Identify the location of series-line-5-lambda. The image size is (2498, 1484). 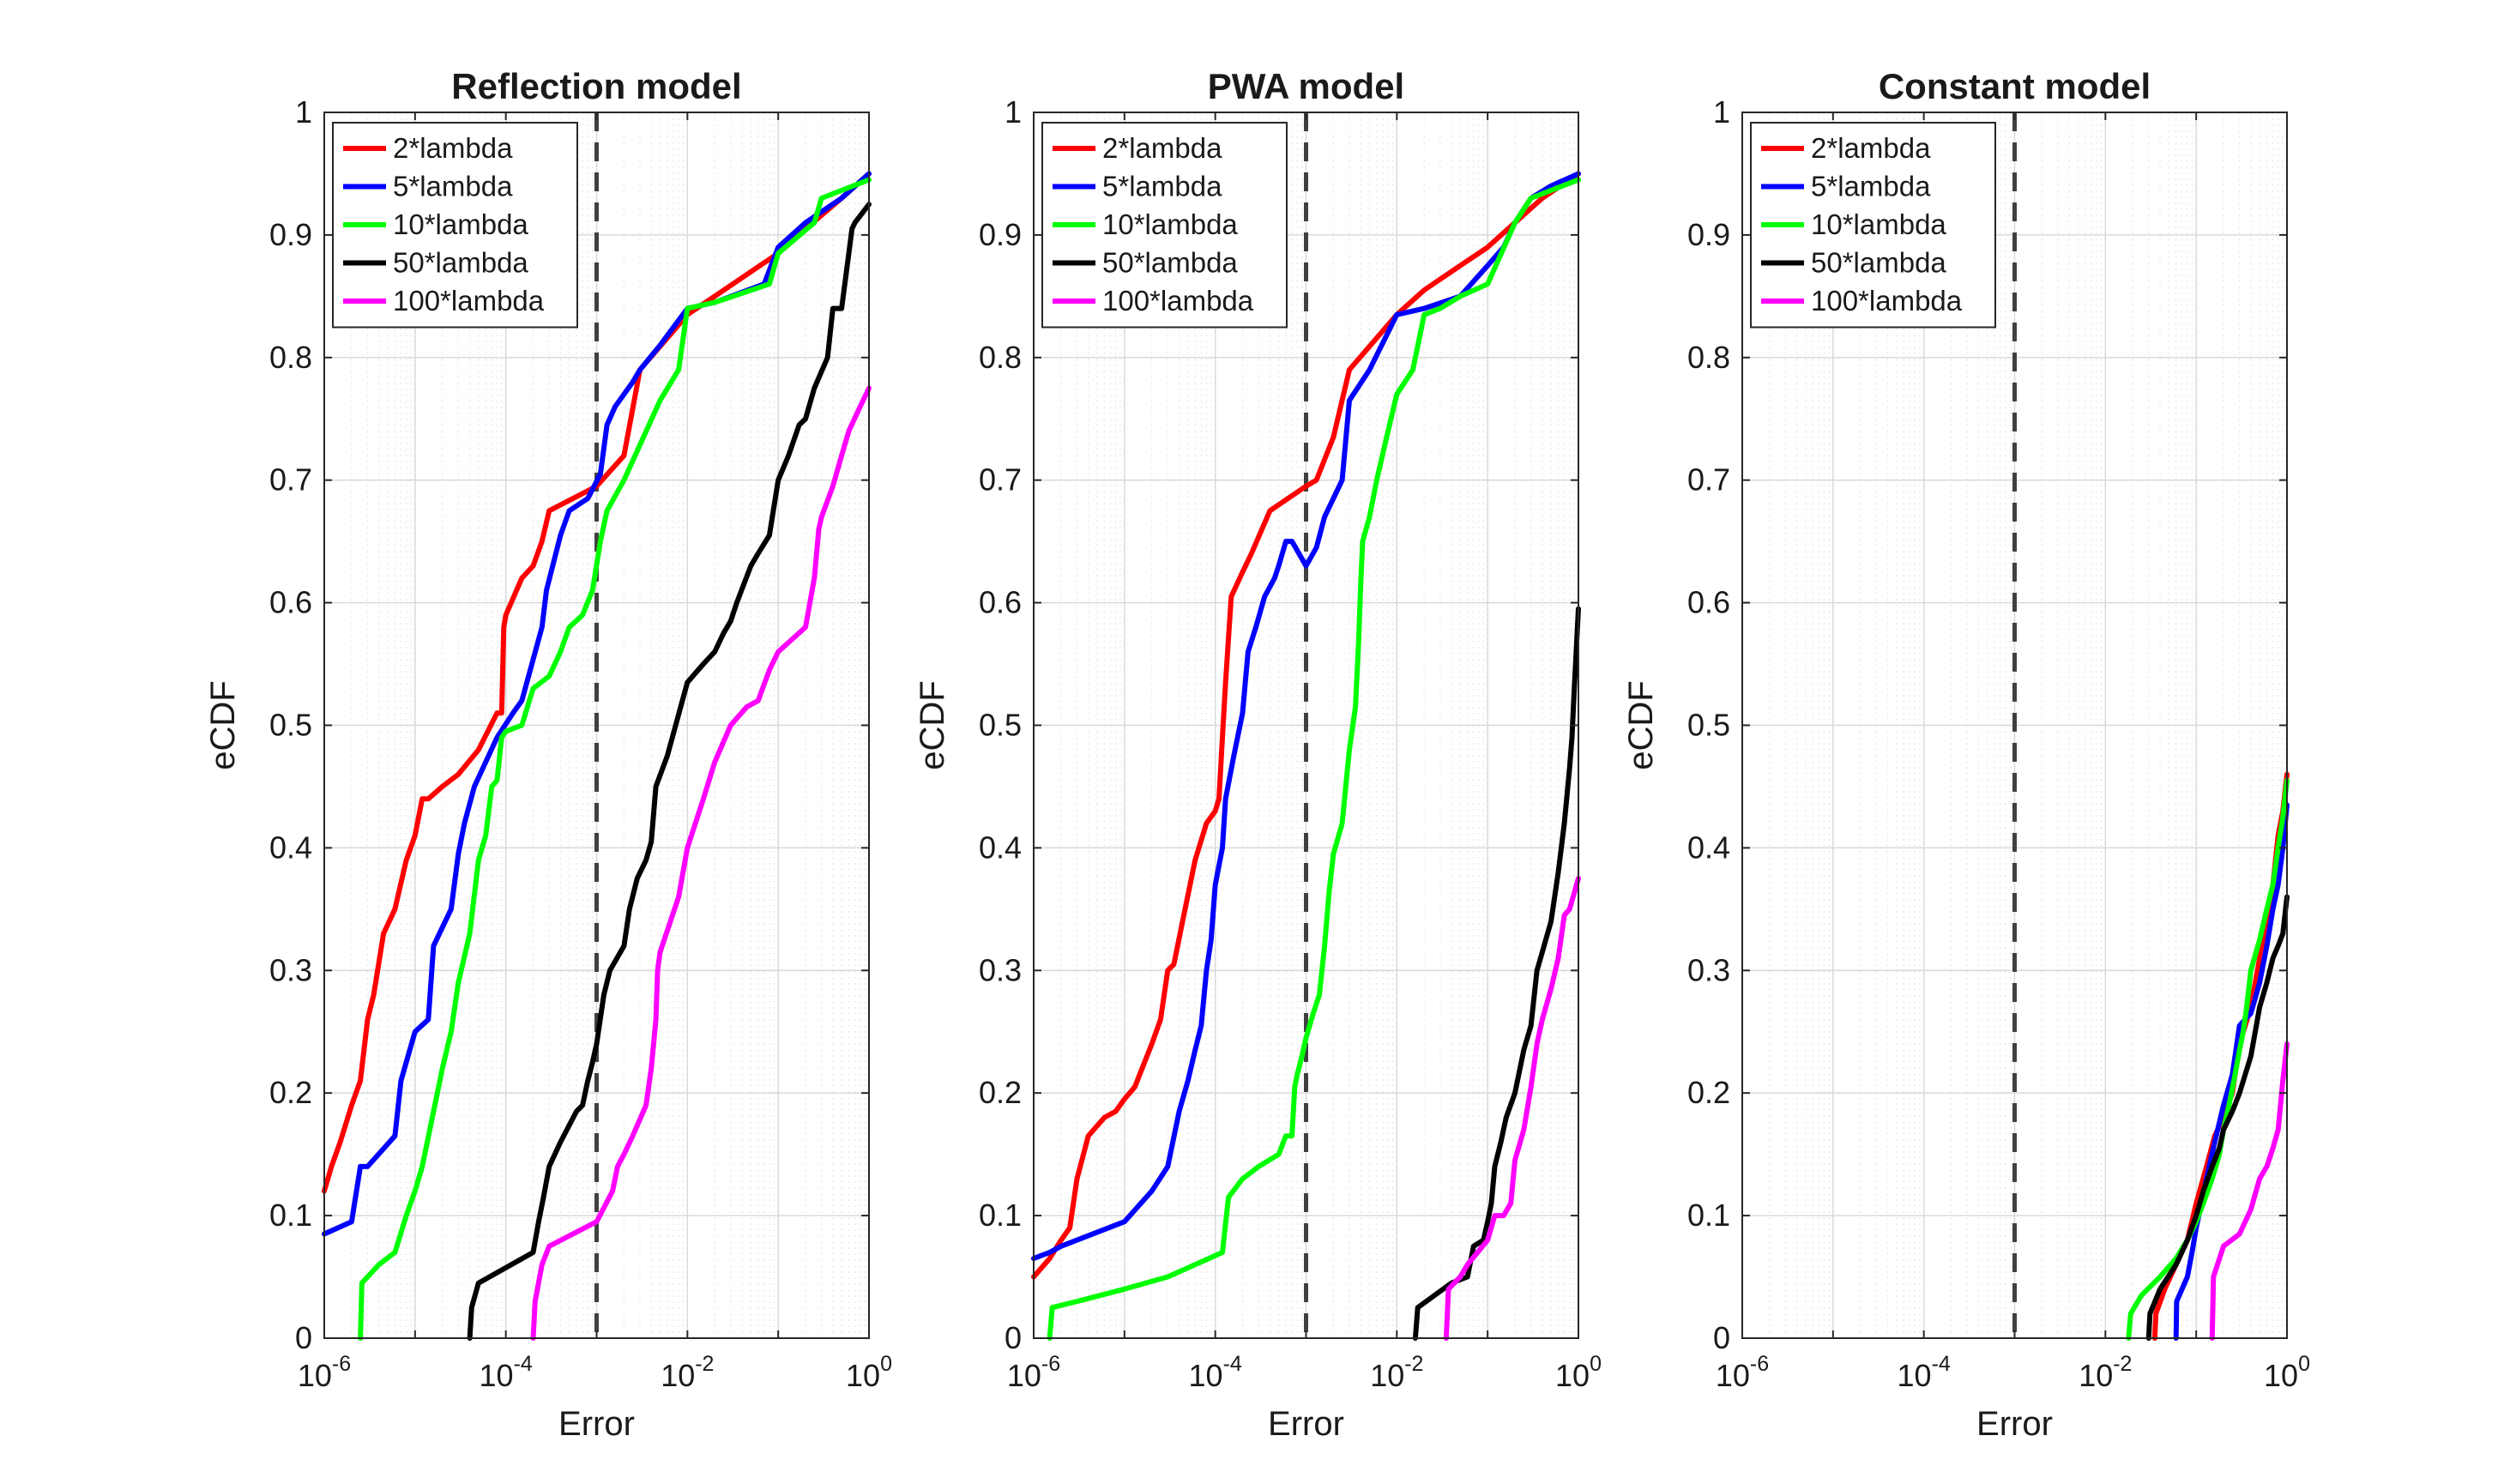
(2231, 1071).